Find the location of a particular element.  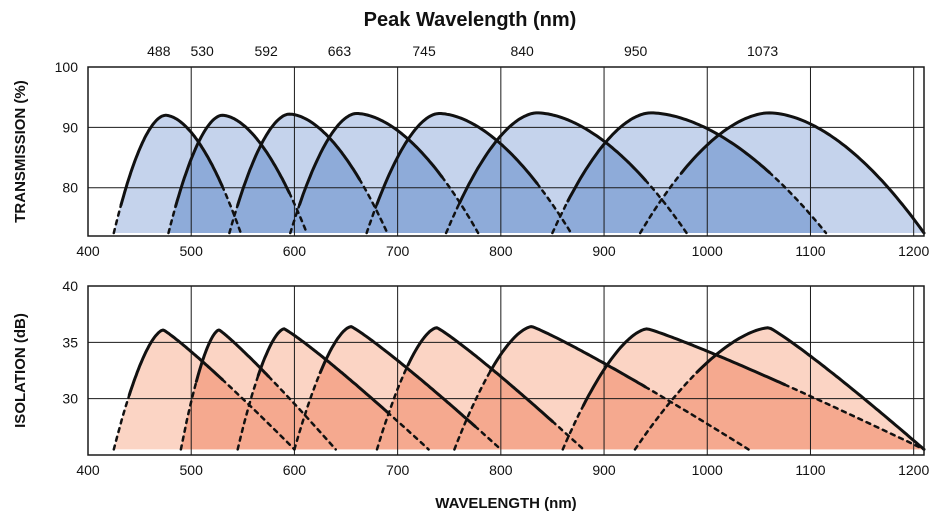

transmission-y-ticks: 80 90 100 is located at coordinates (67, 127).